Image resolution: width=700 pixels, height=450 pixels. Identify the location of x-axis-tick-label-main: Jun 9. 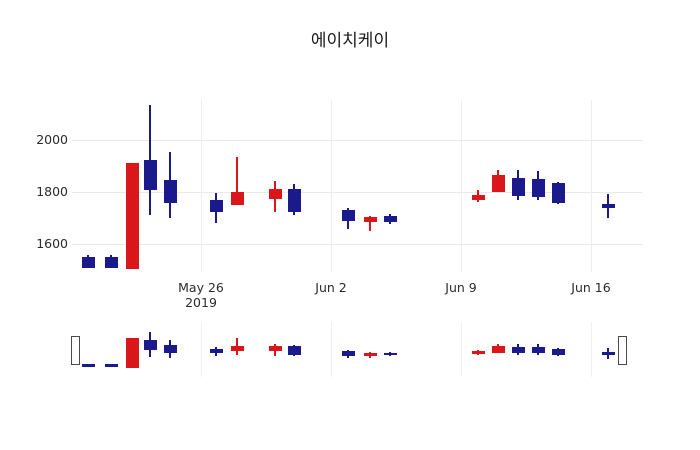
(461, 287).